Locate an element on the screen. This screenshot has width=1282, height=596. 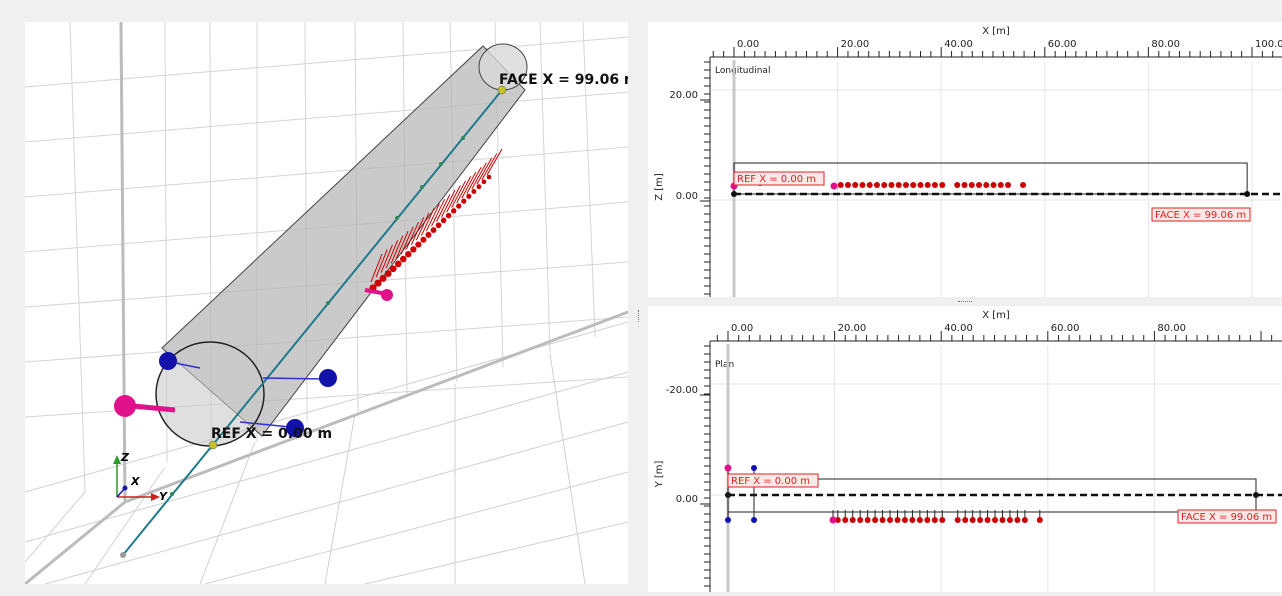
y-tick-label: -20.00 is located at coordinates (682, 390).